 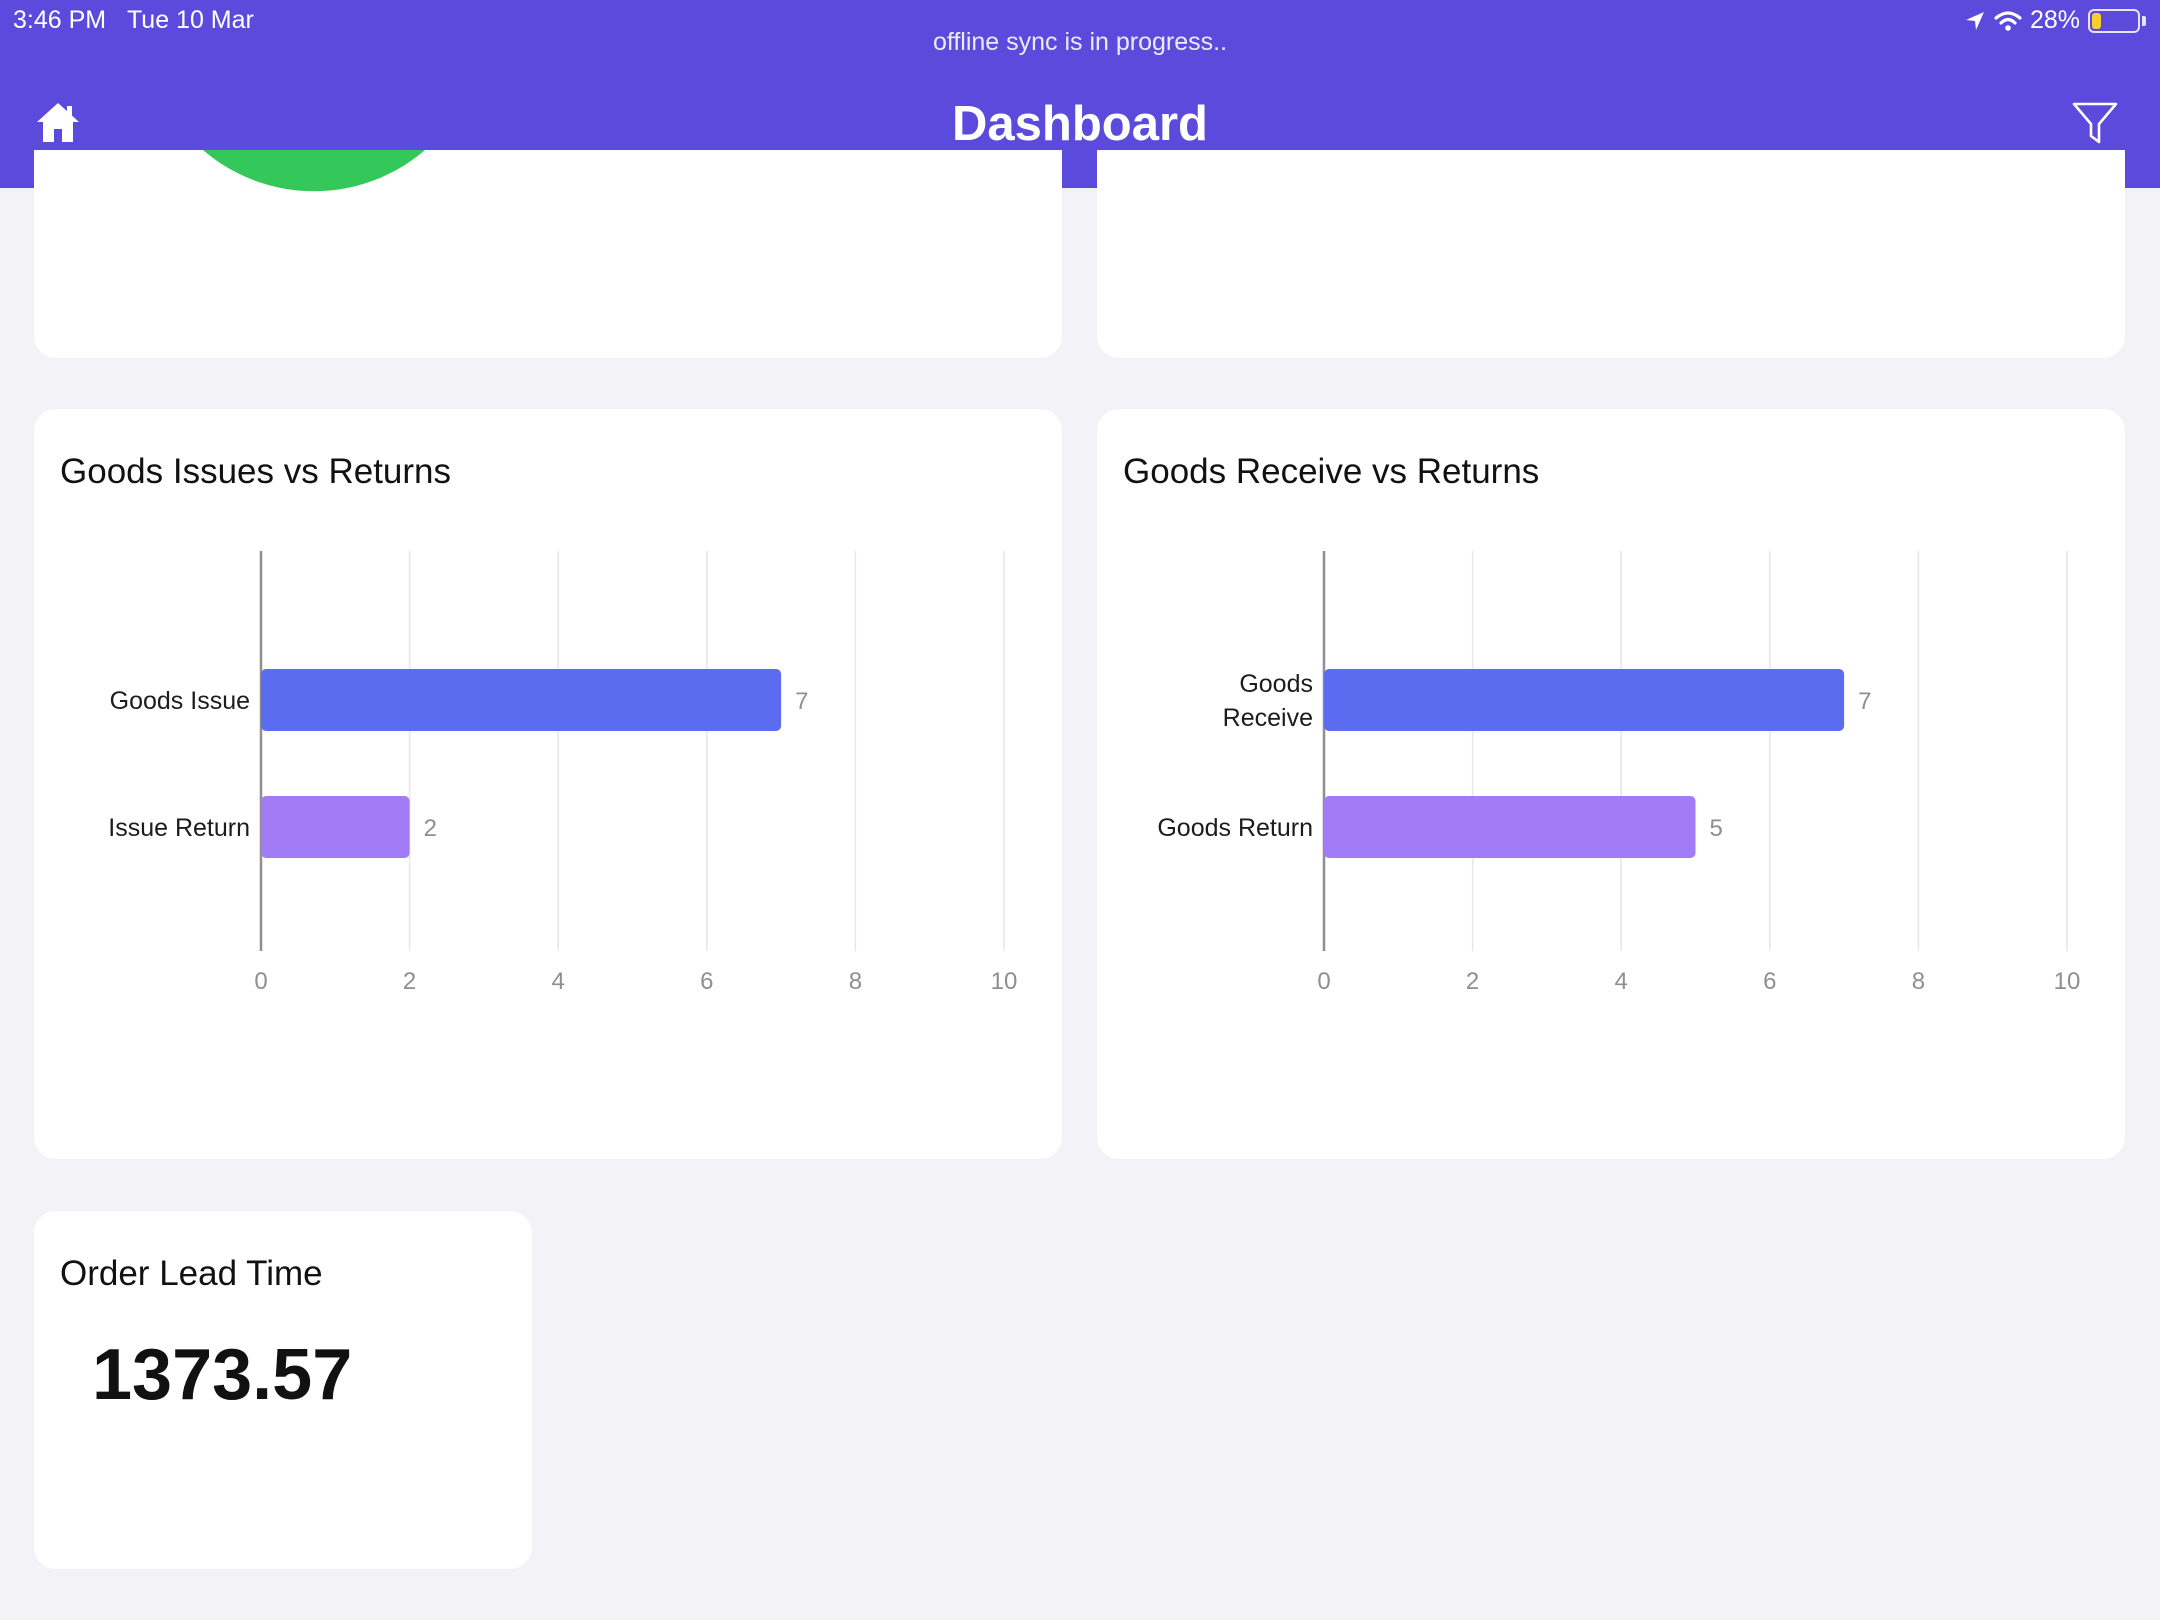 I want to click on bar-value-label: 2, so click(x=430, y=828).